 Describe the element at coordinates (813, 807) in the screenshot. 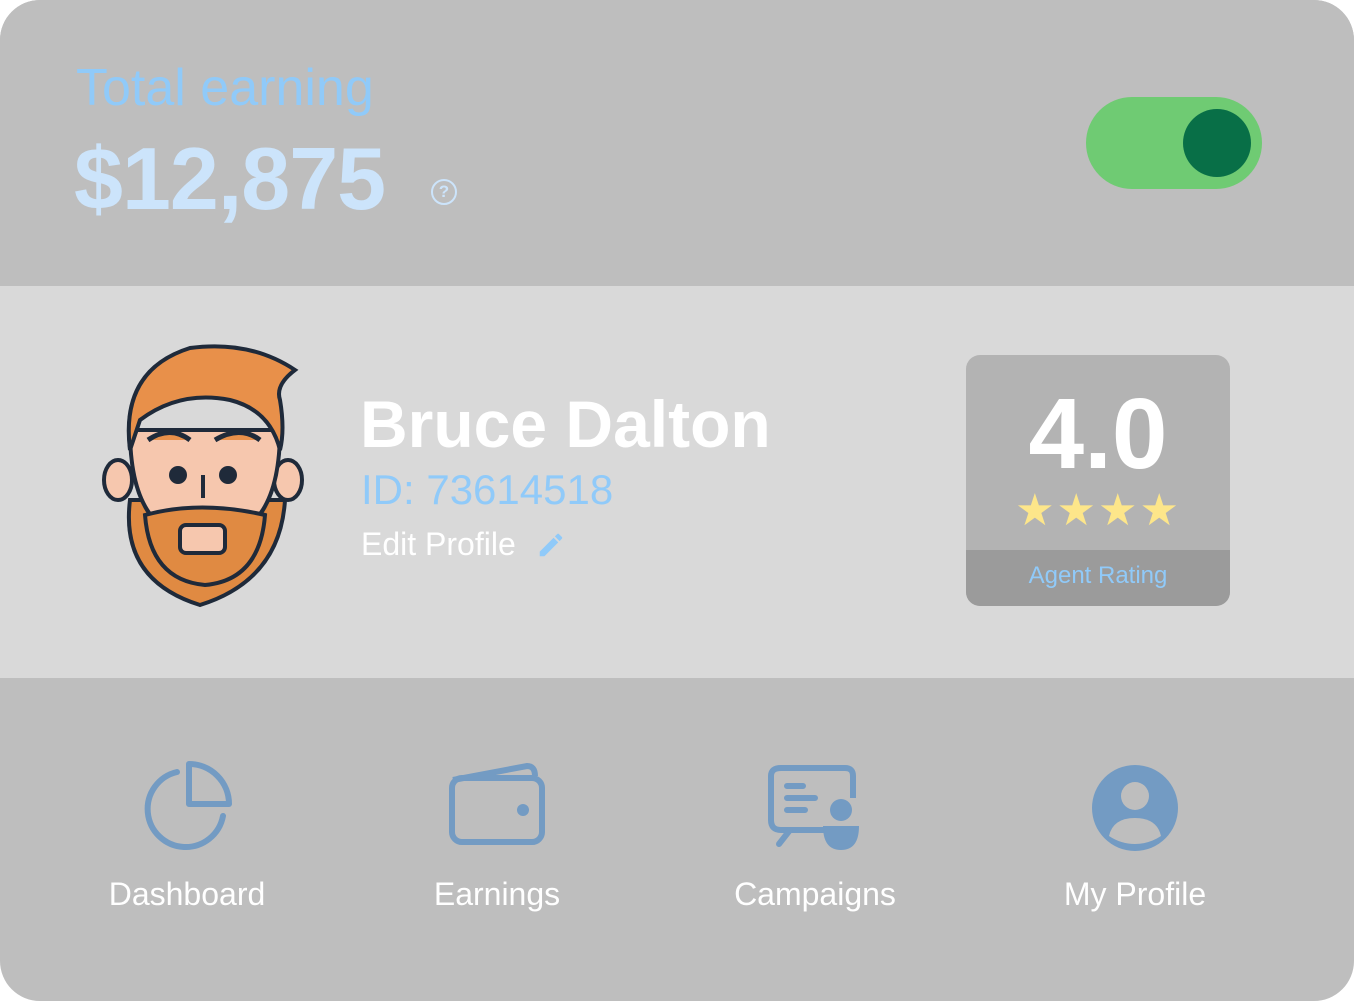

I see `campaign-presentation-icon` at that location.